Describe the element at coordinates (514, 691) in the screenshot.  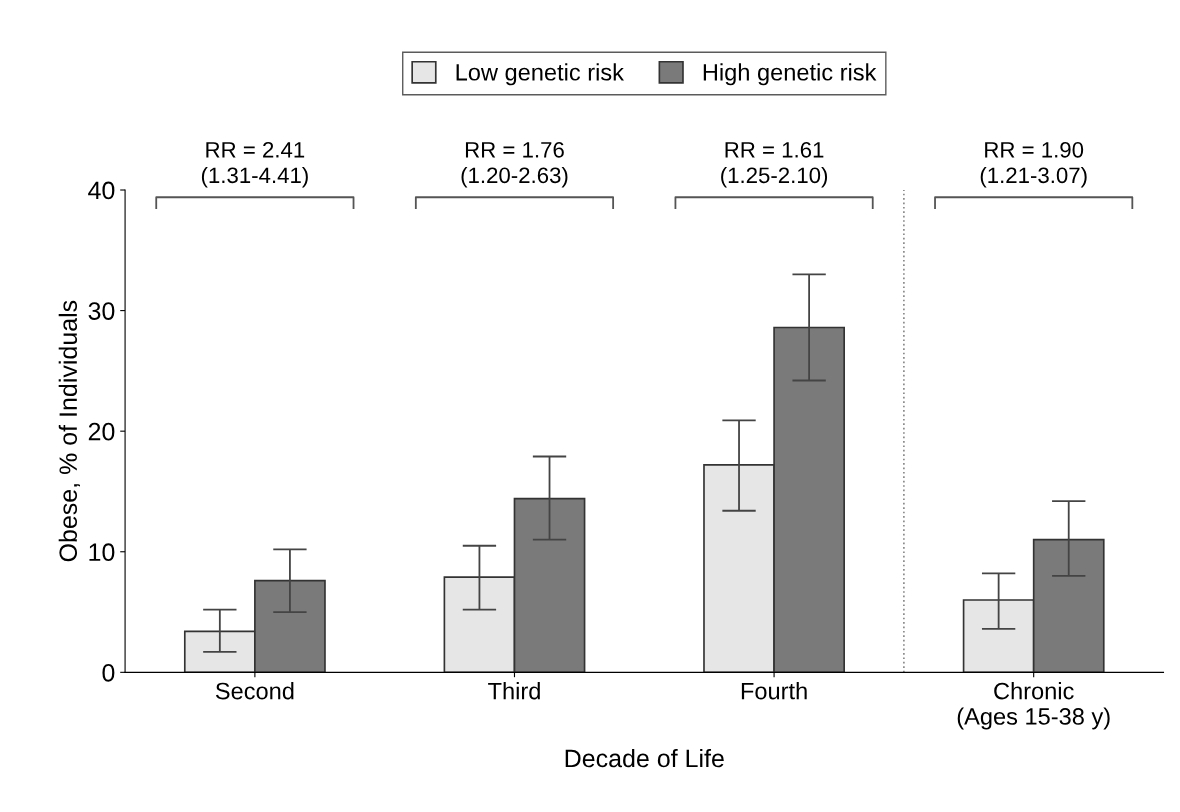
I see `x-tick-label: Third` at that location.